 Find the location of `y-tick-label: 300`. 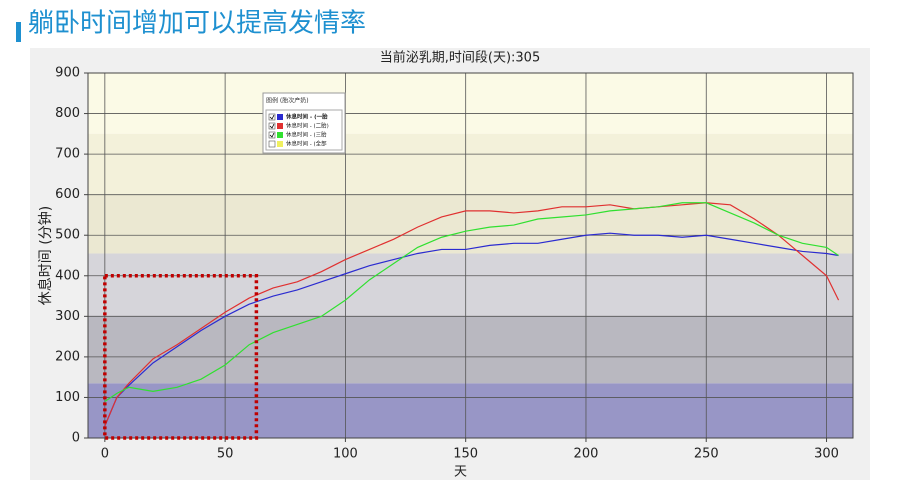

y-tick-label: 300 is located at coordinates (67, 316).